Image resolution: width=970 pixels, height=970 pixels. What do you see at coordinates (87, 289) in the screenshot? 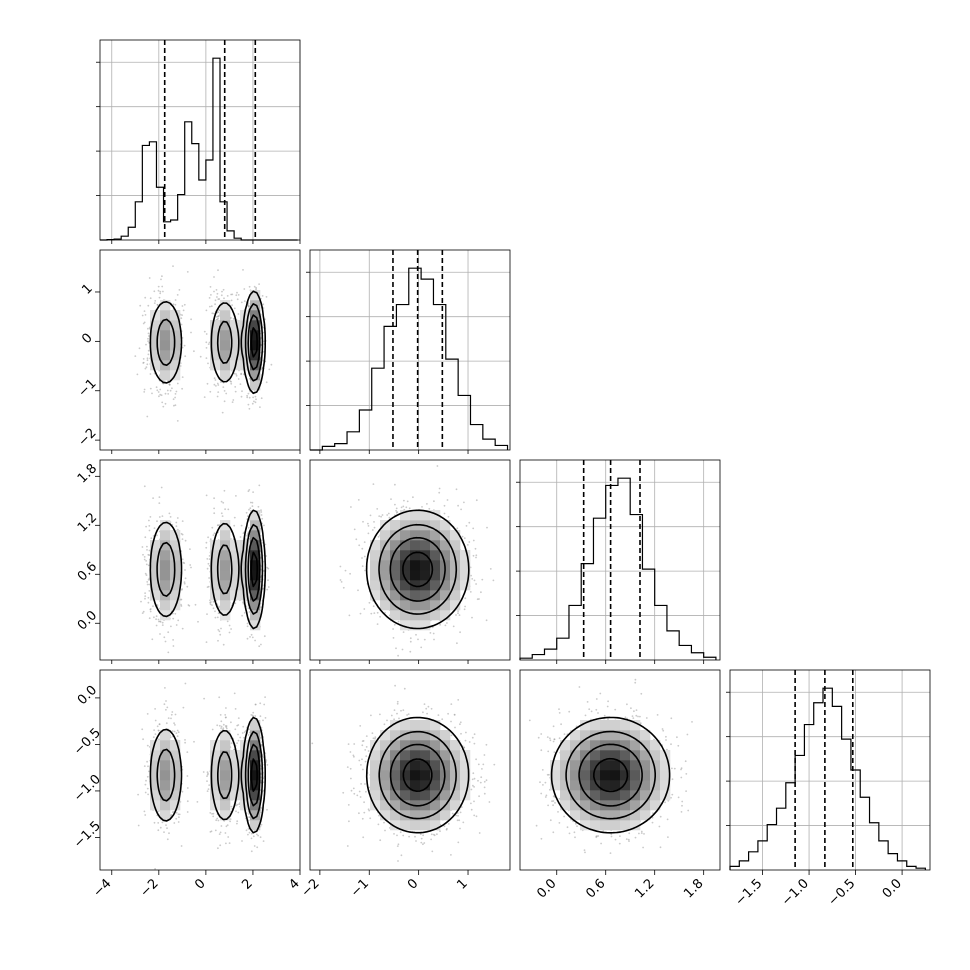
I see `ytick-label-1-3: 1` at bounding box center [87, 289].